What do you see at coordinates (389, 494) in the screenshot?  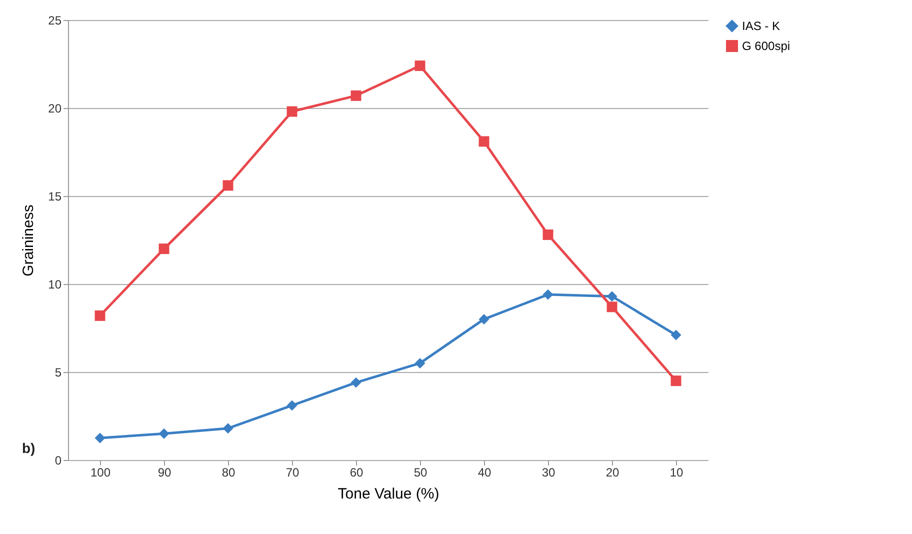 I see `x-axis-title: Tone Value (%)` at bounding box center [389, 494].